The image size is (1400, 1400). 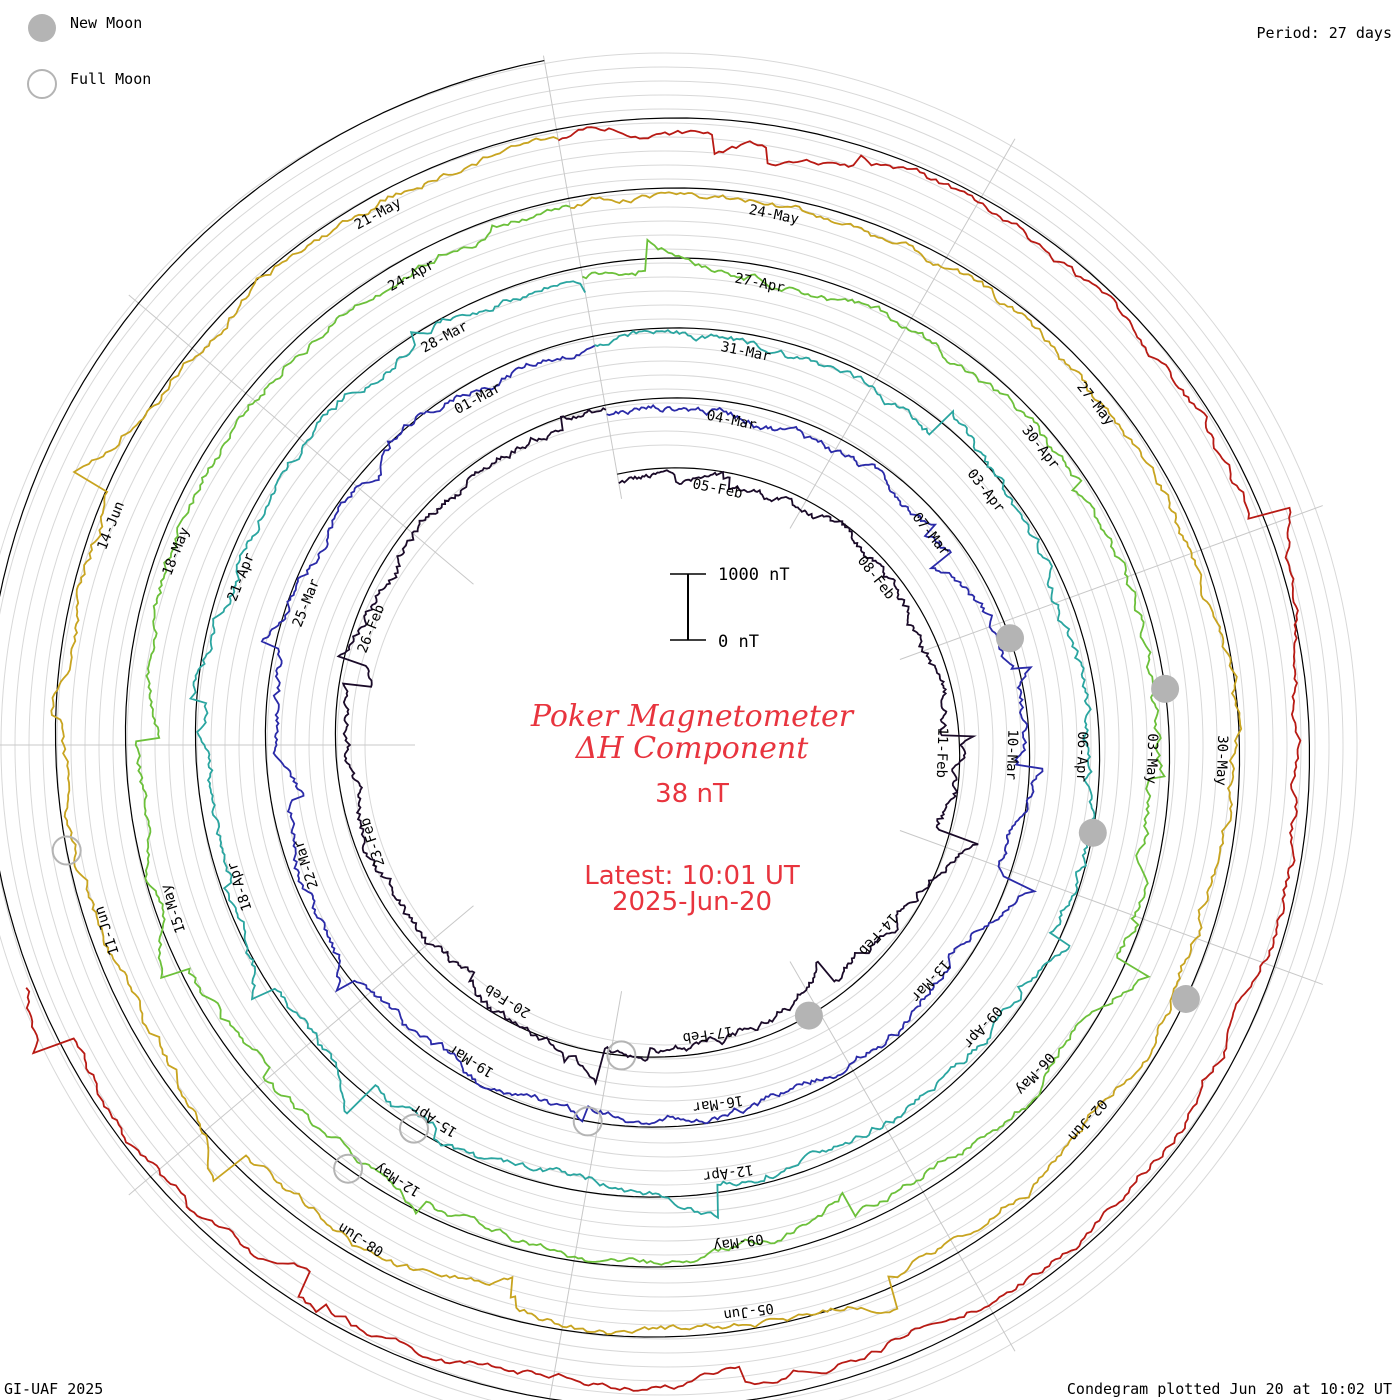 What do you see at coordinates (745, 352) in the screenshot?
I see `date-label: 31-Mar` at bounding box center [745, 352].